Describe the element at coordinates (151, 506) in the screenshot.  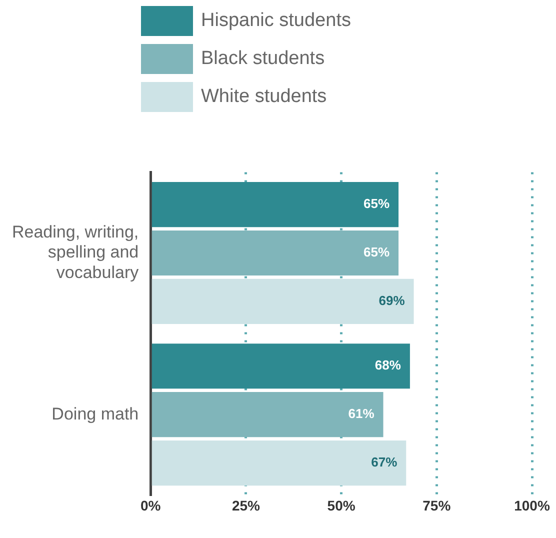
I see `x-tick-label: 0%` at that location.